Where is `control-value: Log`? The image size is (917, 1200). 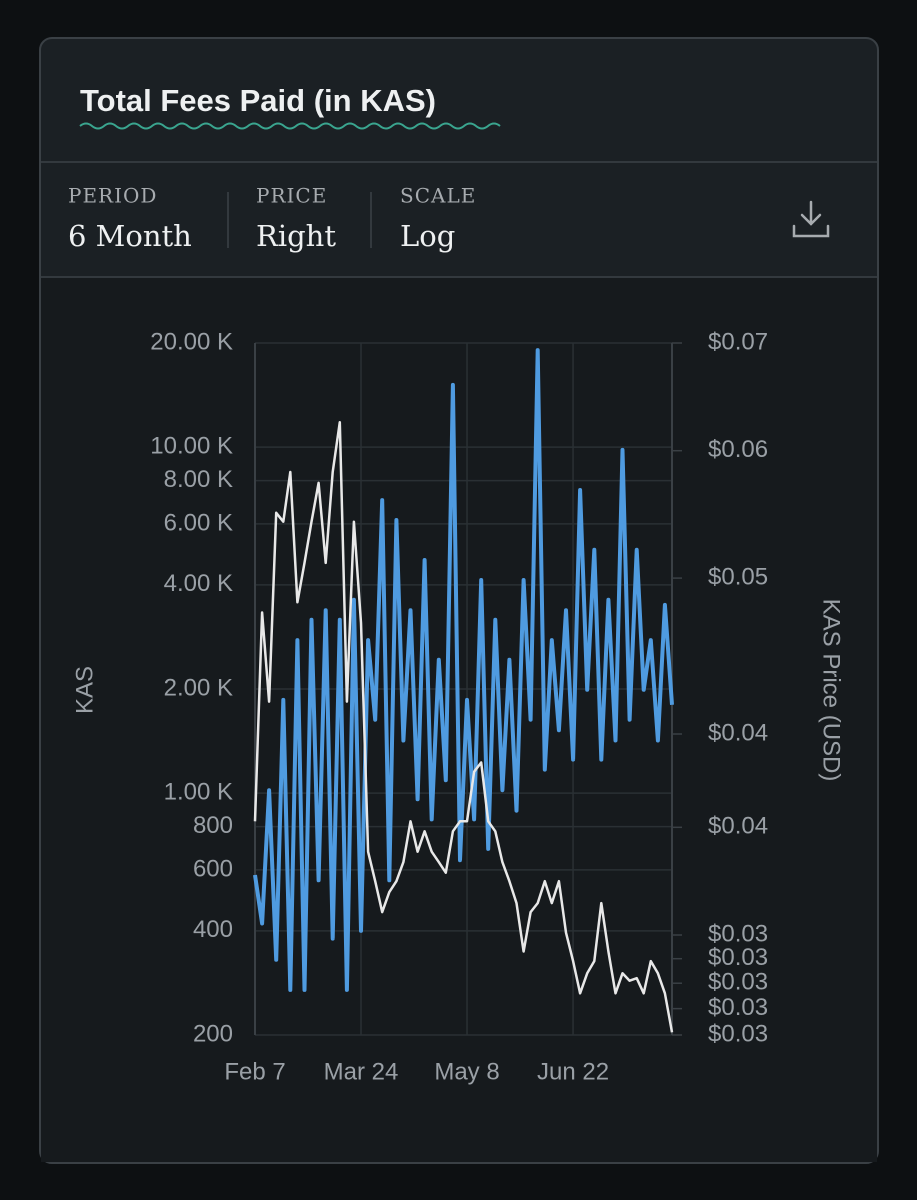 control-value: Log is located at coordinates (427, 236).